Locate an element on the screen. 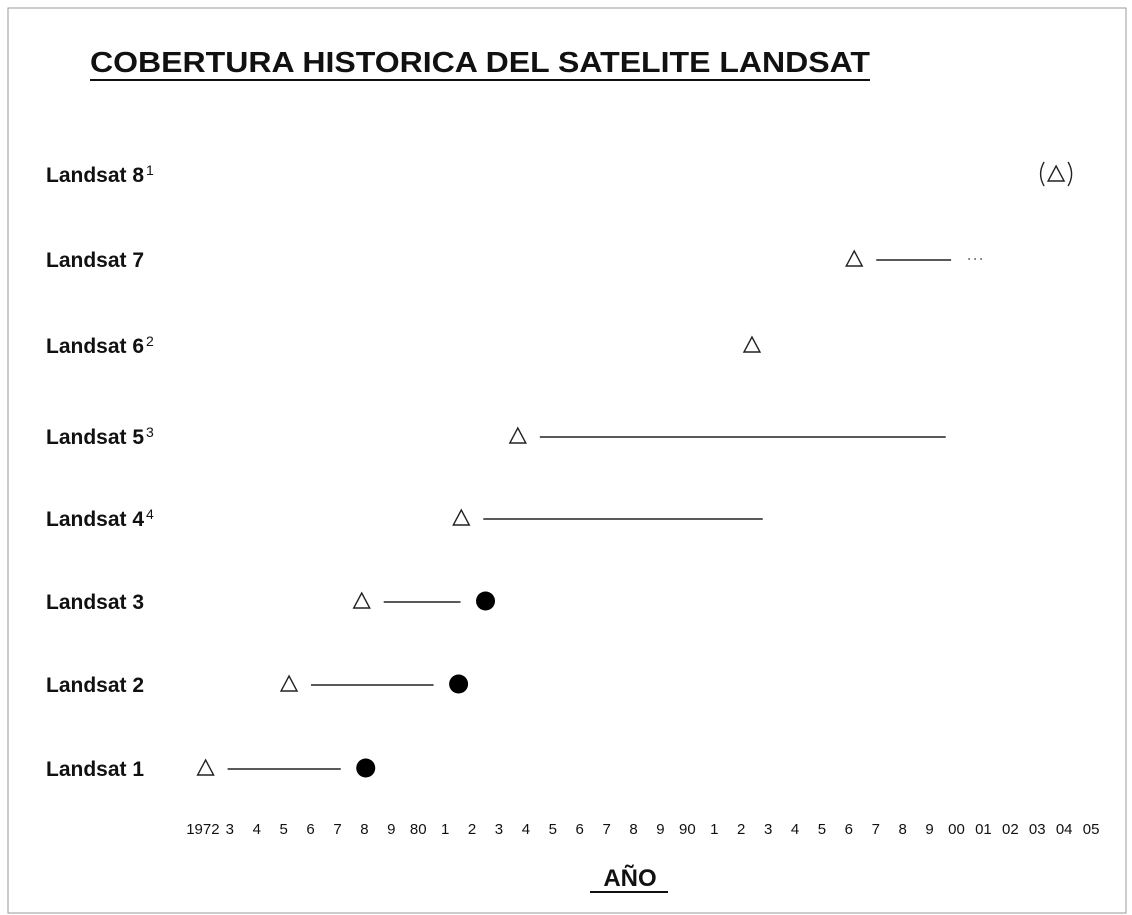 The width and height of the screenshot is (1132, 915). row-label: Landsat 3 is located at coordinates (95, 602).